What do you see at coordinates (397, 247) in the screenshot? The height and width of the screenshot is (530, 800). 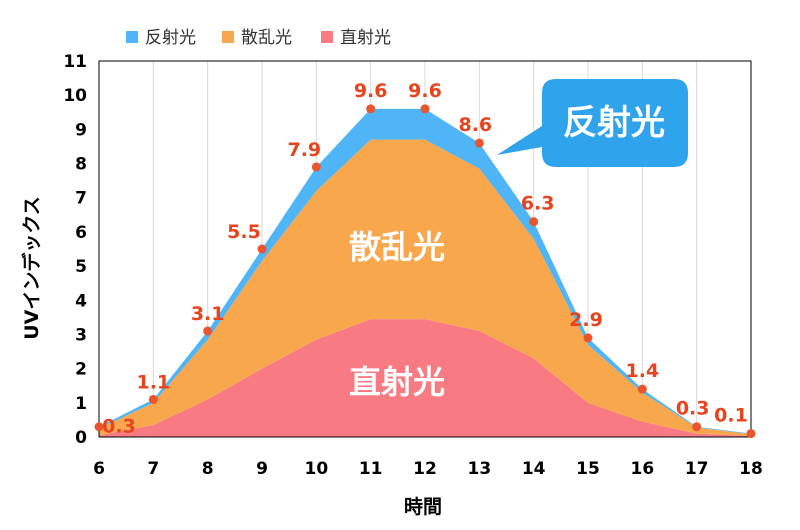 I see `area-label-scattered: 散乱光` at bounding box center [397, 247].